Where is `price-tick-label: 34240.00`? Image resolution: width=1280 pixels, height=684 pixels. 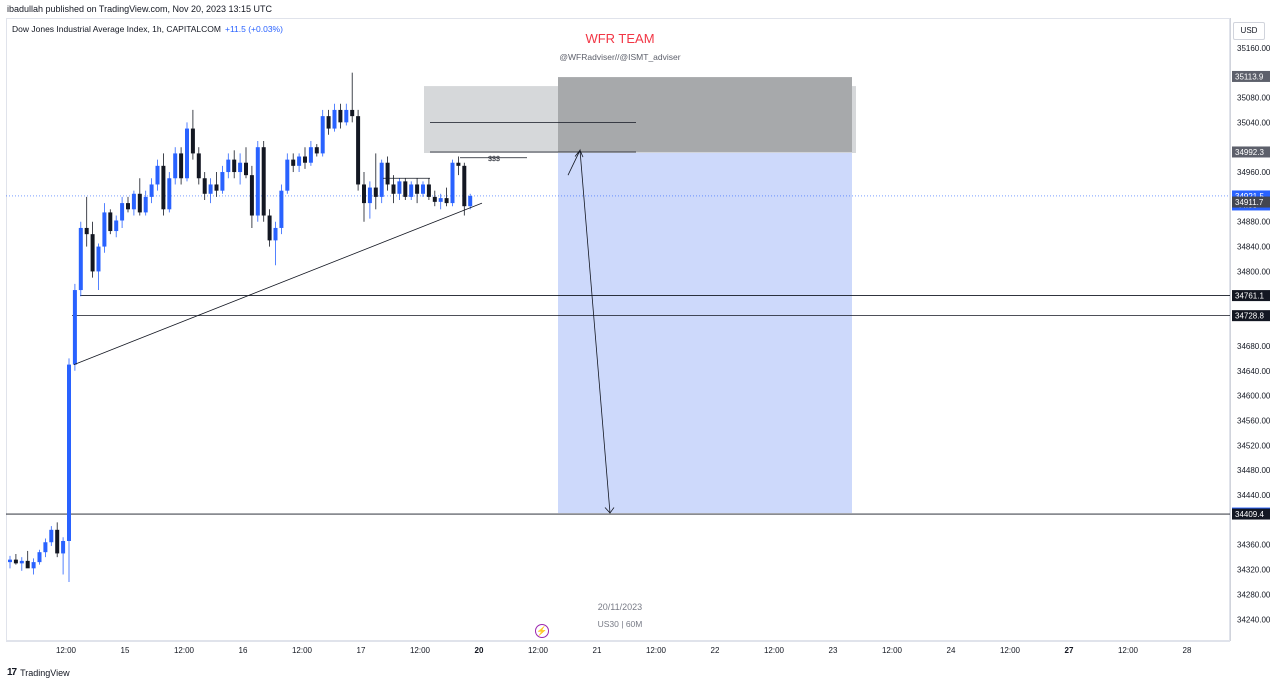
price-tick-label: 34240.00 is located at coordinates (1254, 619).